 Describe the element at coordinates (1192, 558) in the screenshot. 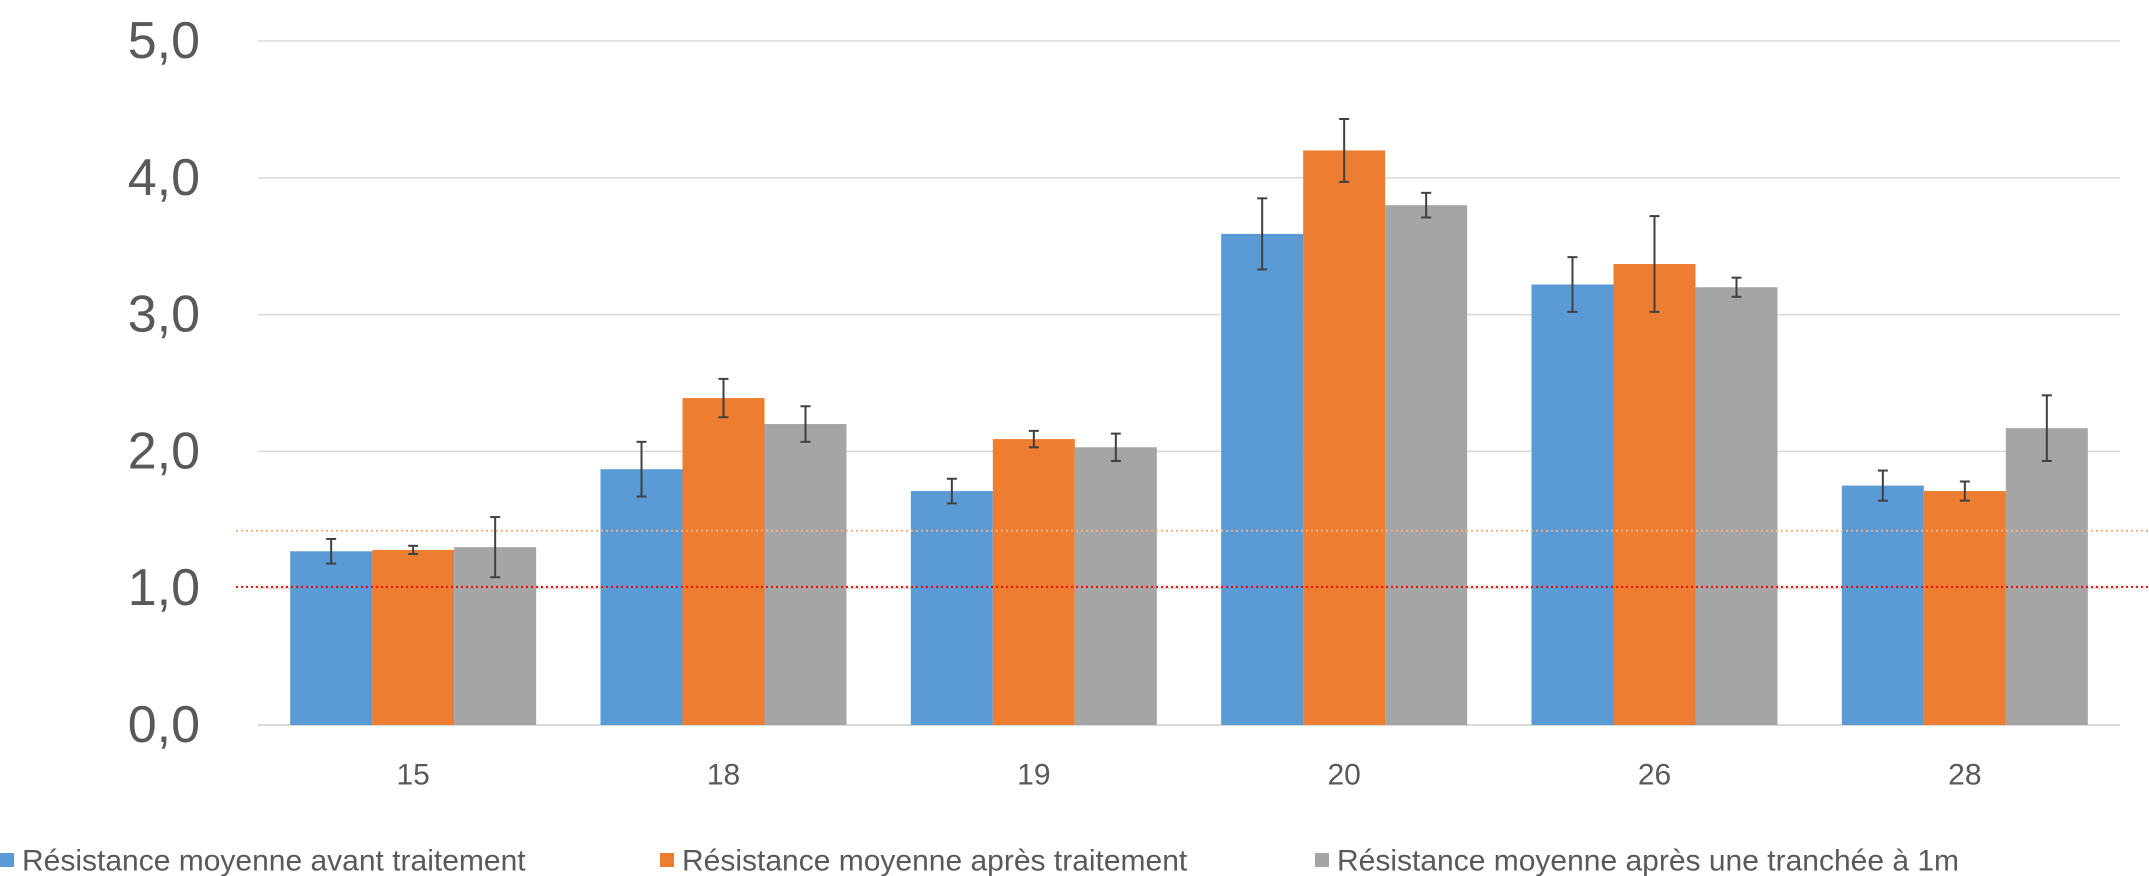

I see `reference-lines` at that location.